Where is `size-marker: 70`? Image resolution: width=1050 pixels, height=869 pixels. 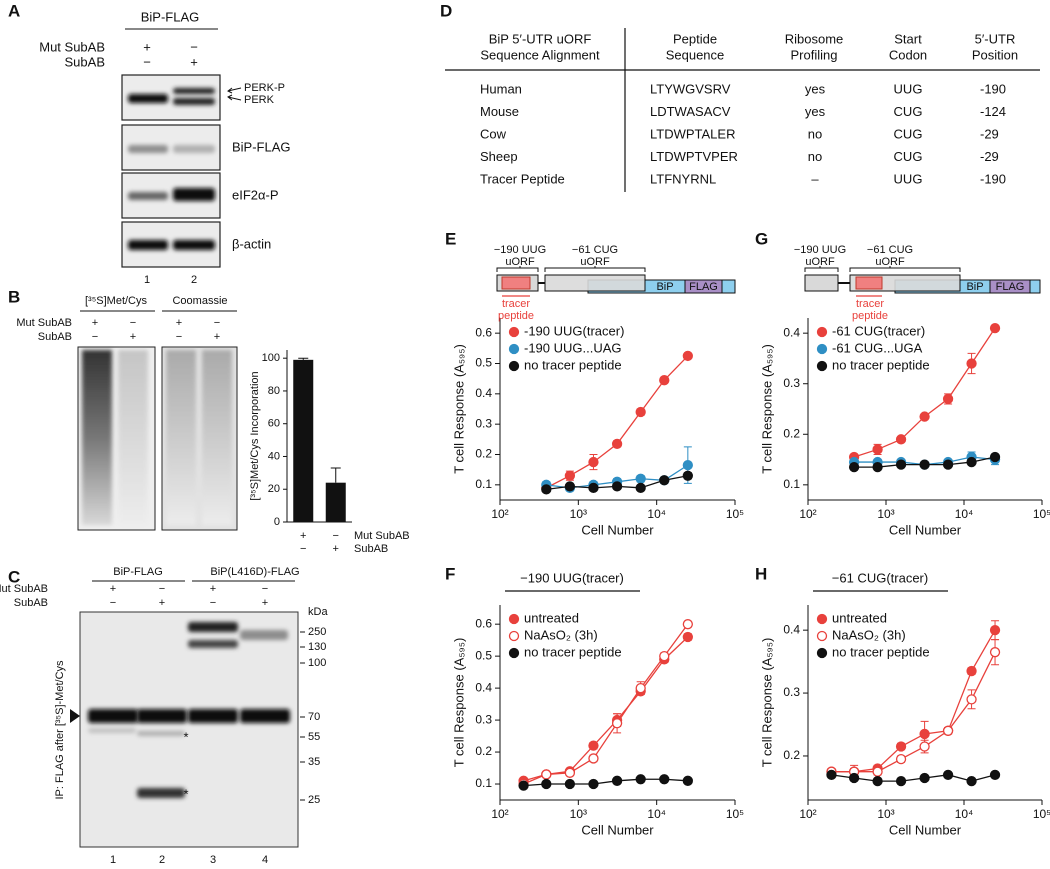 size-marker: 70 is located at coordinates (314, 717).